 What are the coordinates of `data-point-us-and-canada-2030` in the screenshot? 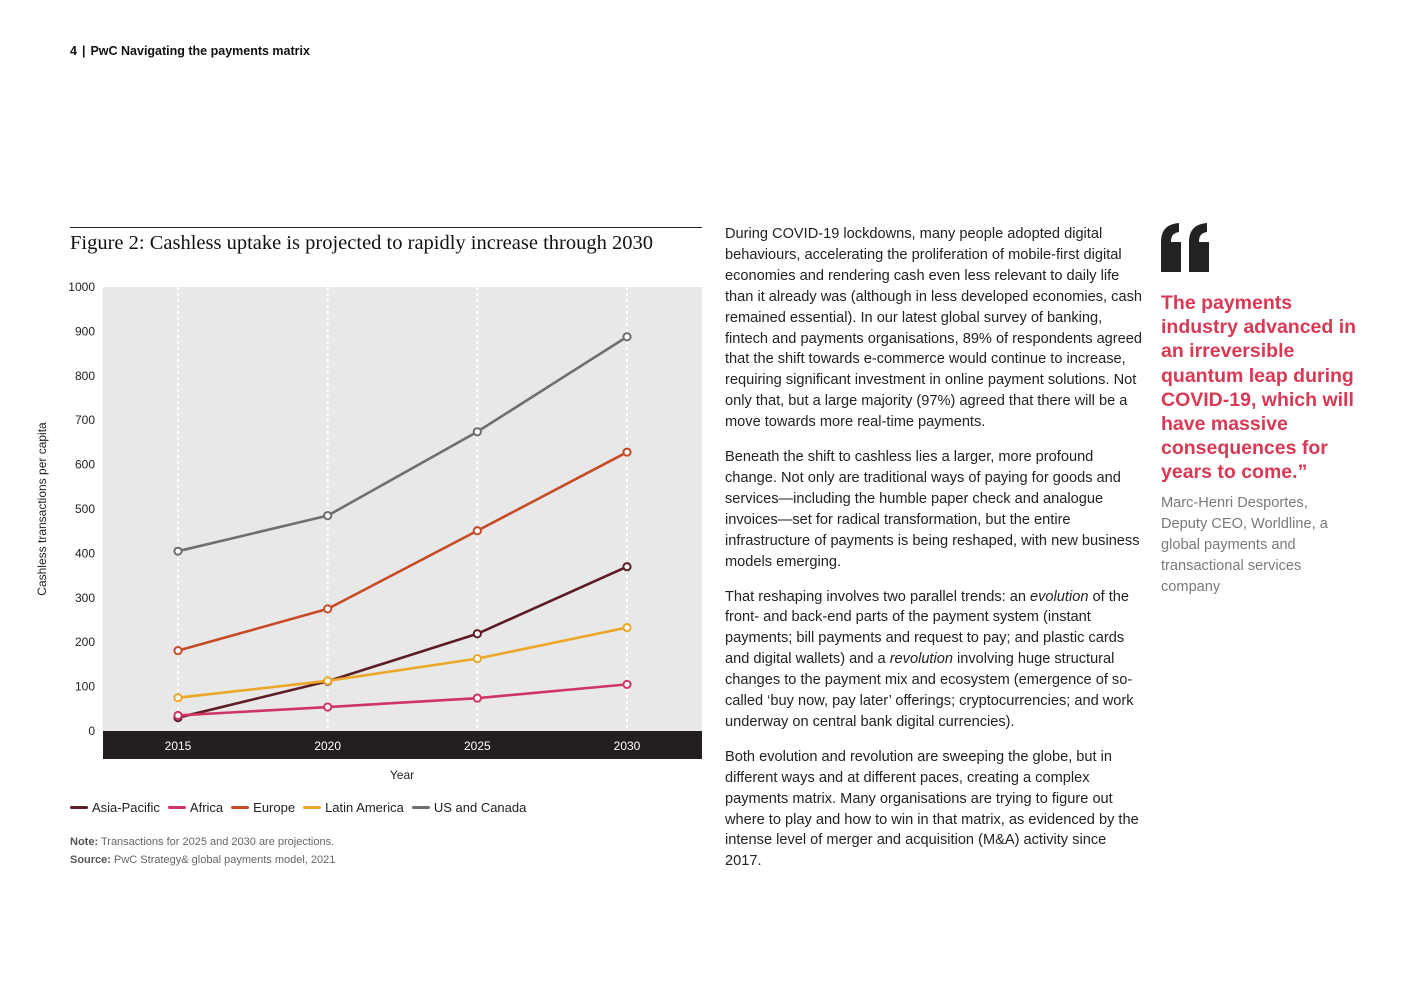 It's located at (627, 337).